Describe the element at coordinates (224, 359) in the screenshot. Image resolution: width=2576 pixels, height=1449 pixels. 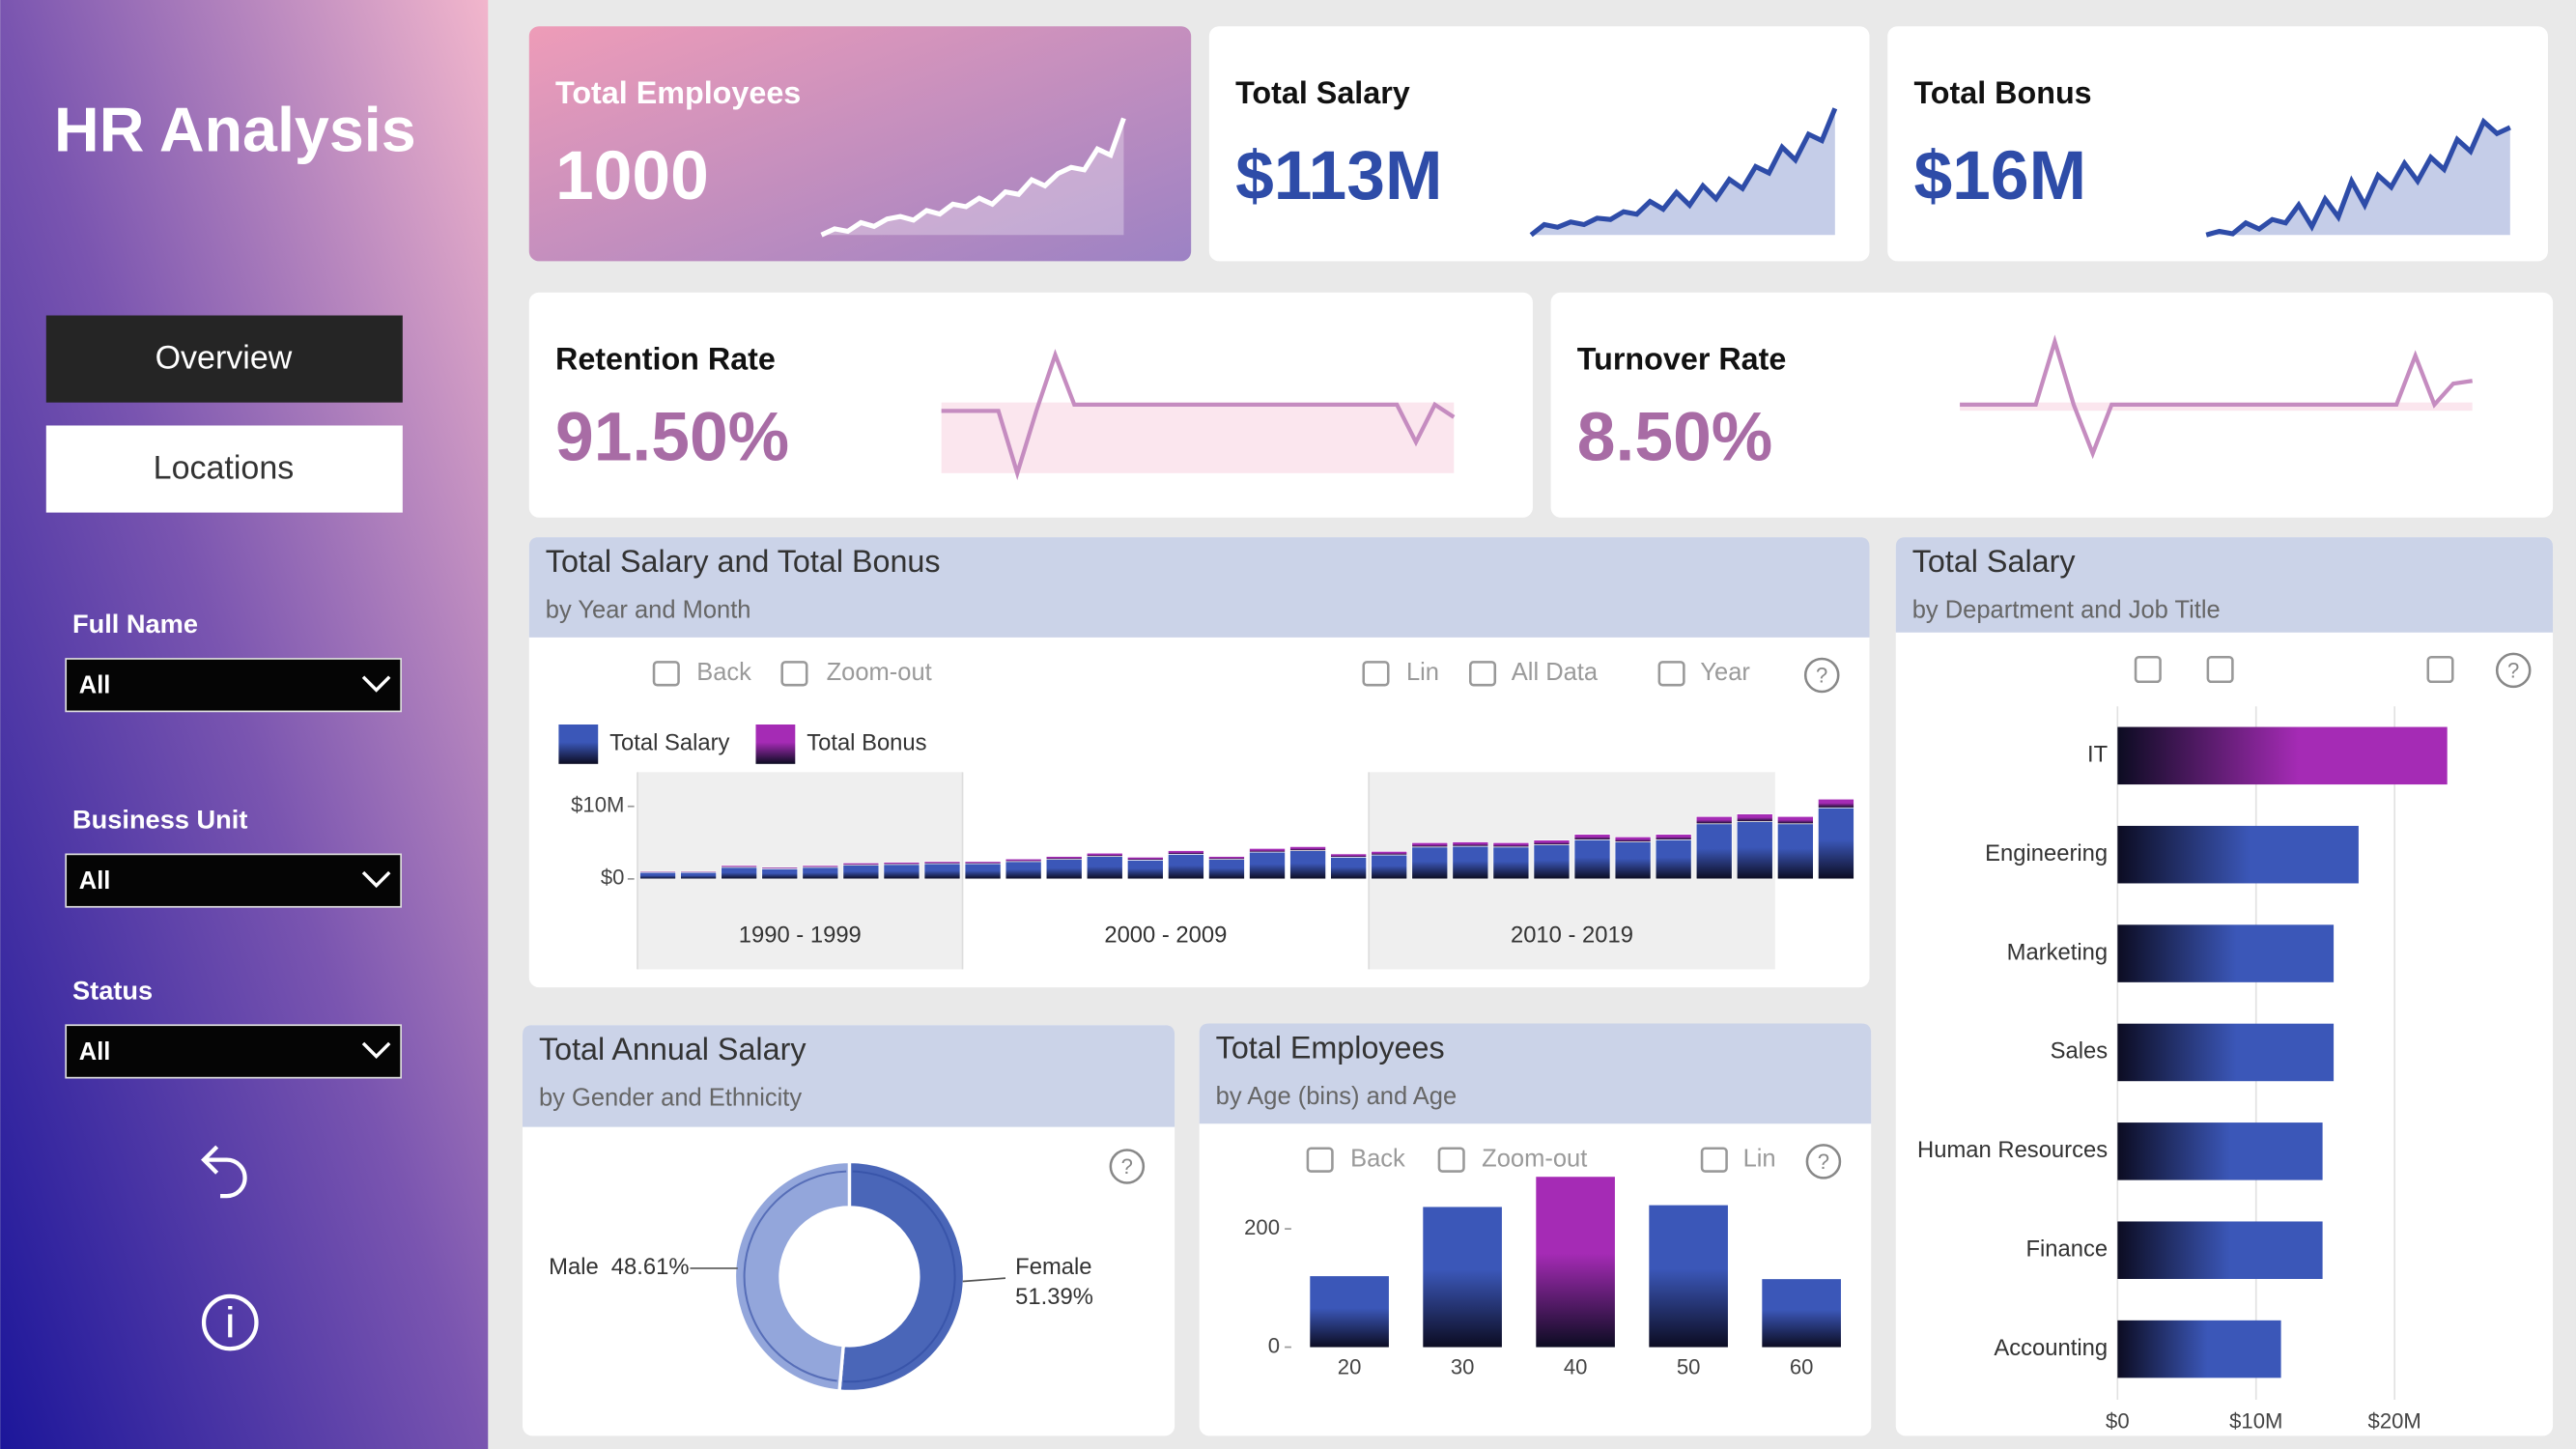
I see `nav-button: Overview` at that location.